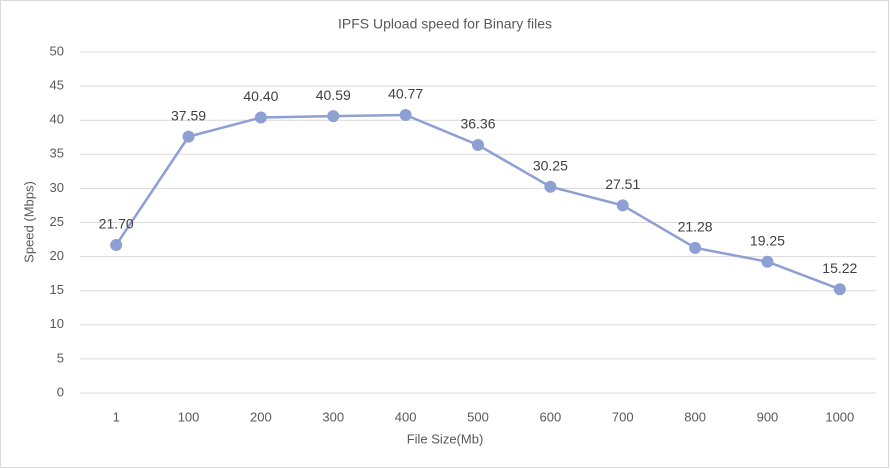 This screenshot has width=890, height=469. What do you see at coordinates (622, 184) in the screenshot?
I see `data-label: 27.51` at bounding box center [622, 184].